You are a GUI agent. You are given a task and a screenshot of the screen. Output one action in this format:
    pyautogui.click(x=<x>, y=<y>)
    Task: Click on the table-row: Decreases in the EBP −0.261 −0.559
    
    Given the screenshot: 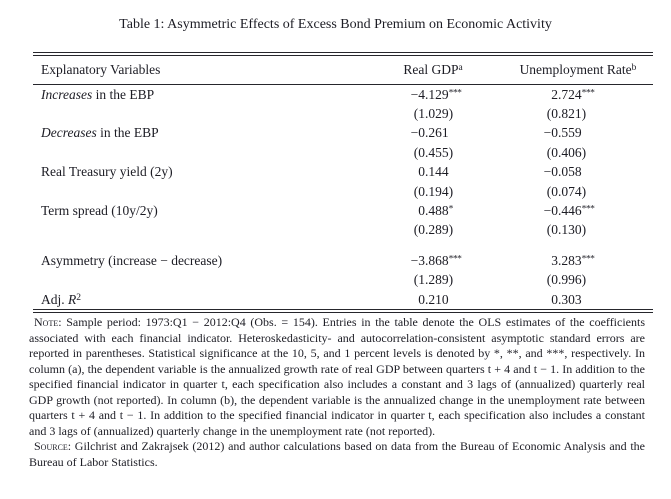 What is the action you would take?
    pyautogui.click(x=343, y=133)
    